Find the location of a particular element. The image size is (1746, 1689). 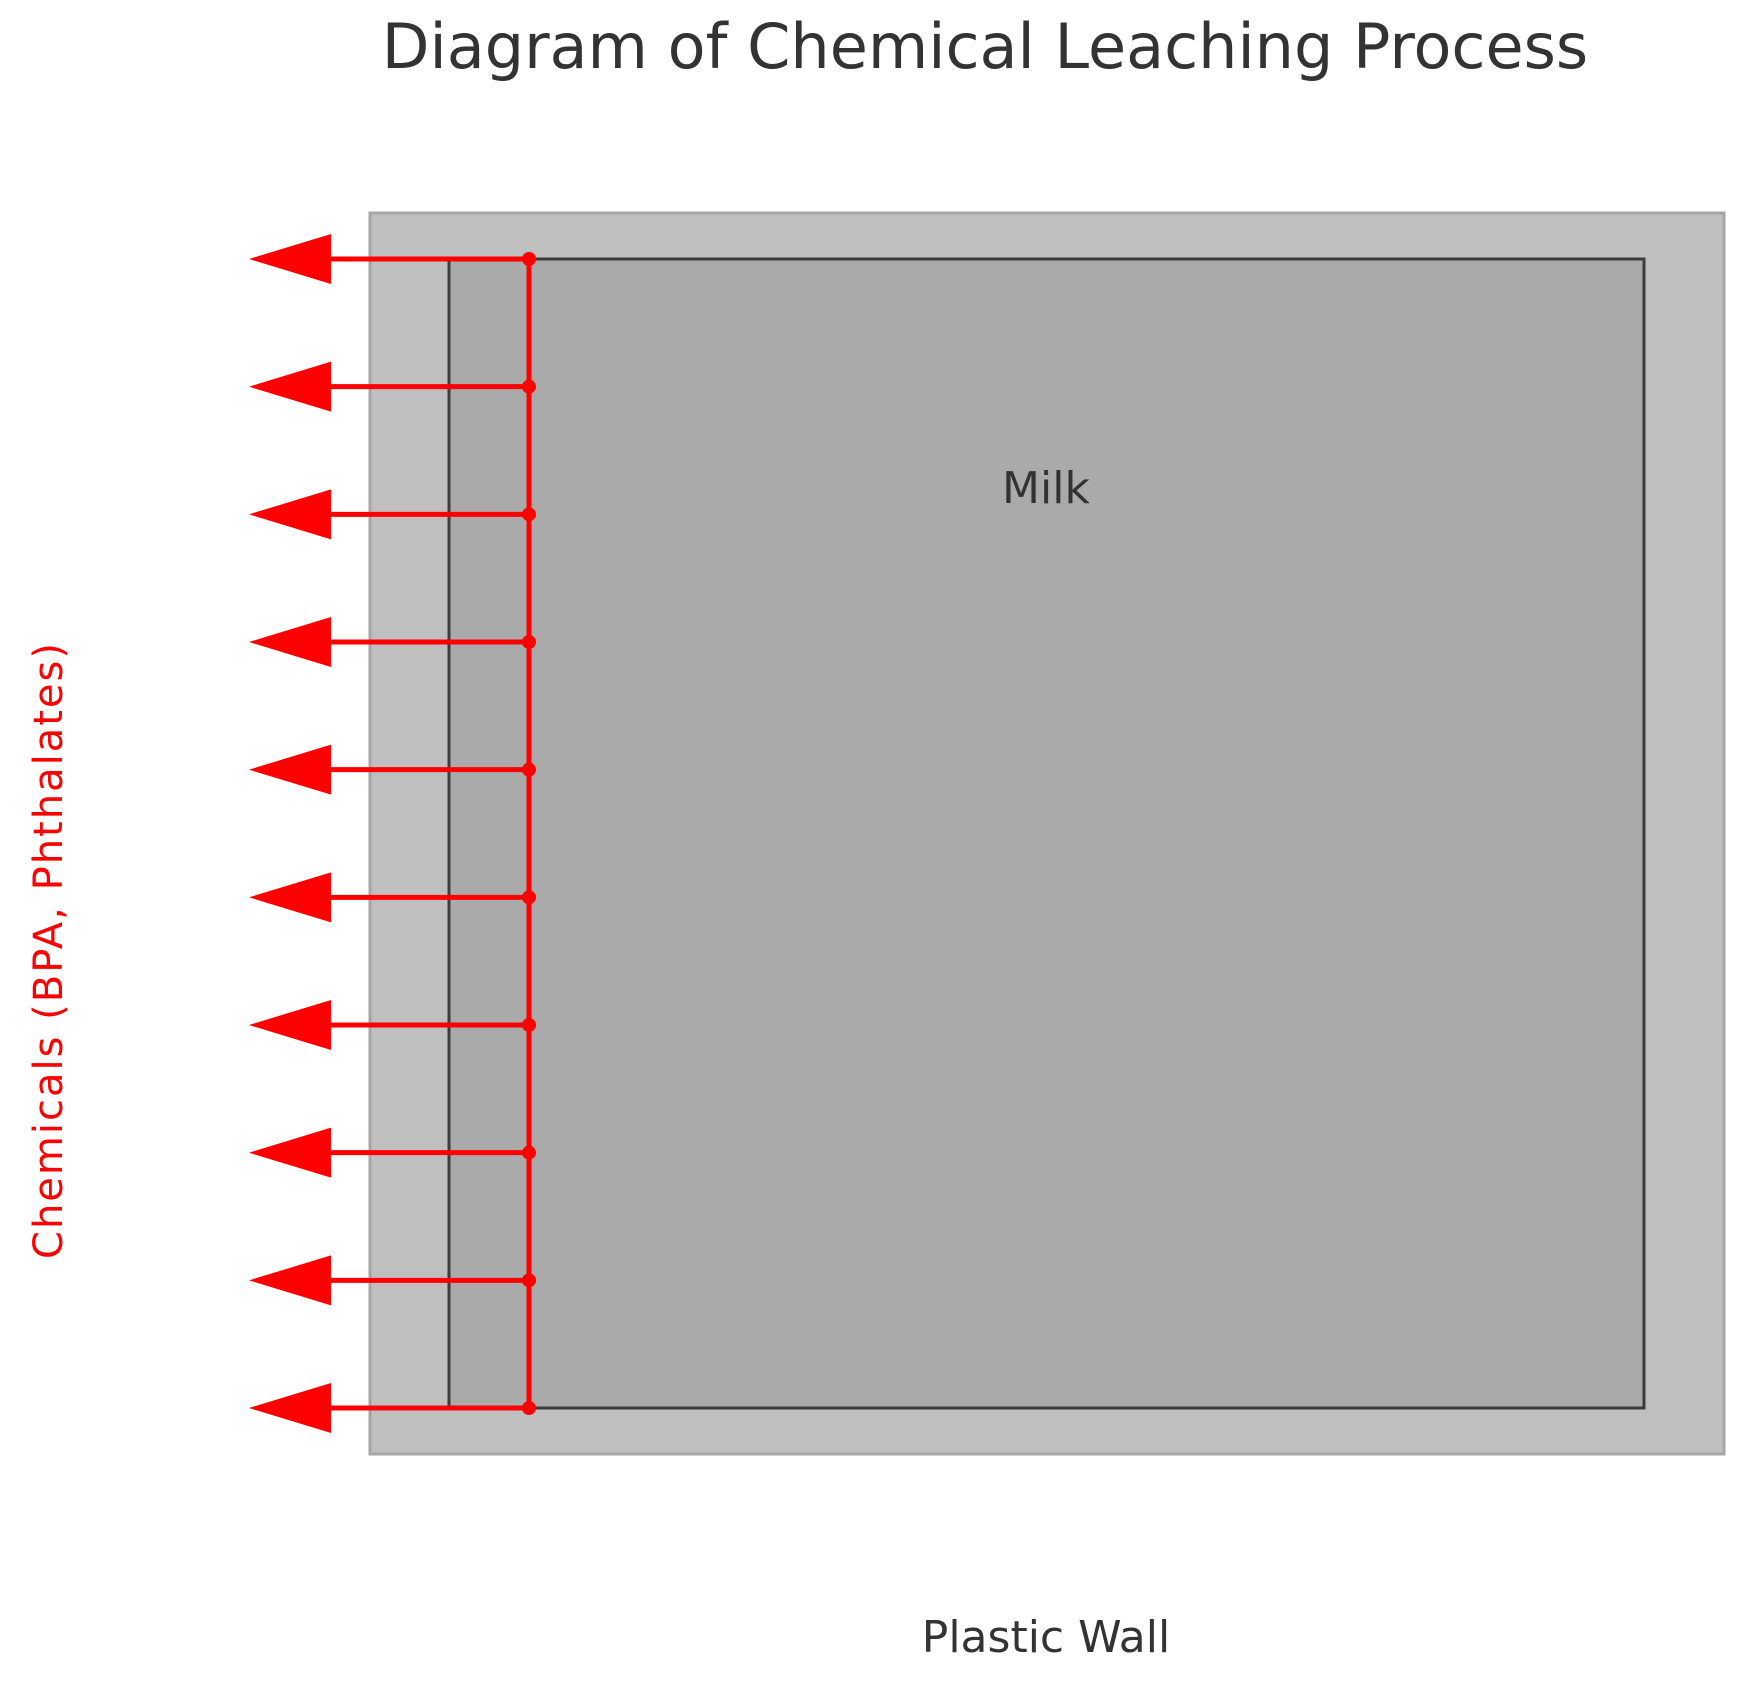

leaching-arrows is located at coordinates (392, 833).